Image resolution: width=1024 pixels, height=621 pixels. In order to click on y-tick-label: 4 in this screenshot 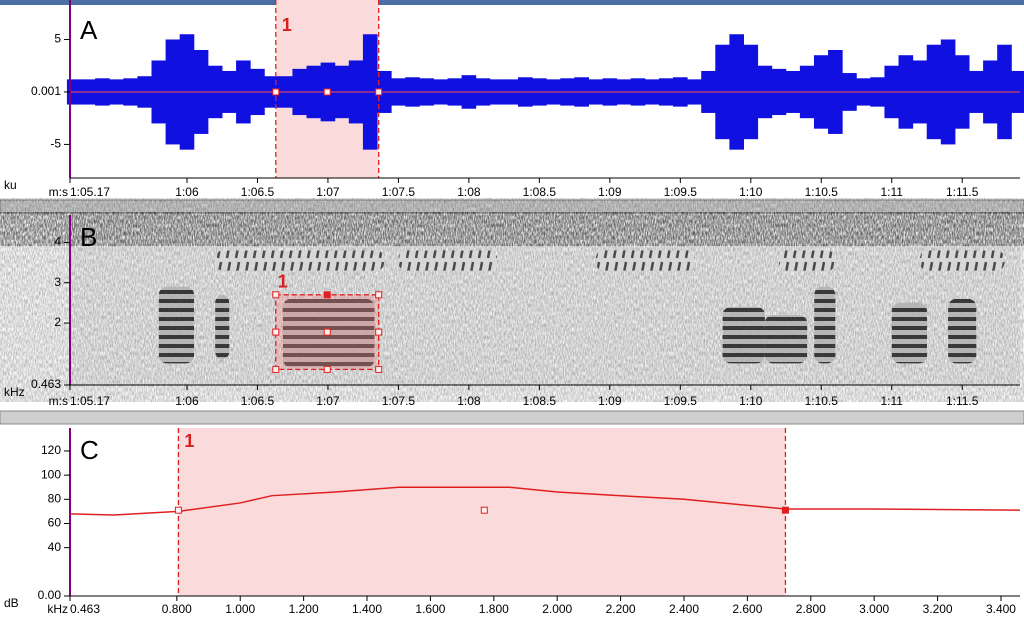, I will do `click(57, 242)`.